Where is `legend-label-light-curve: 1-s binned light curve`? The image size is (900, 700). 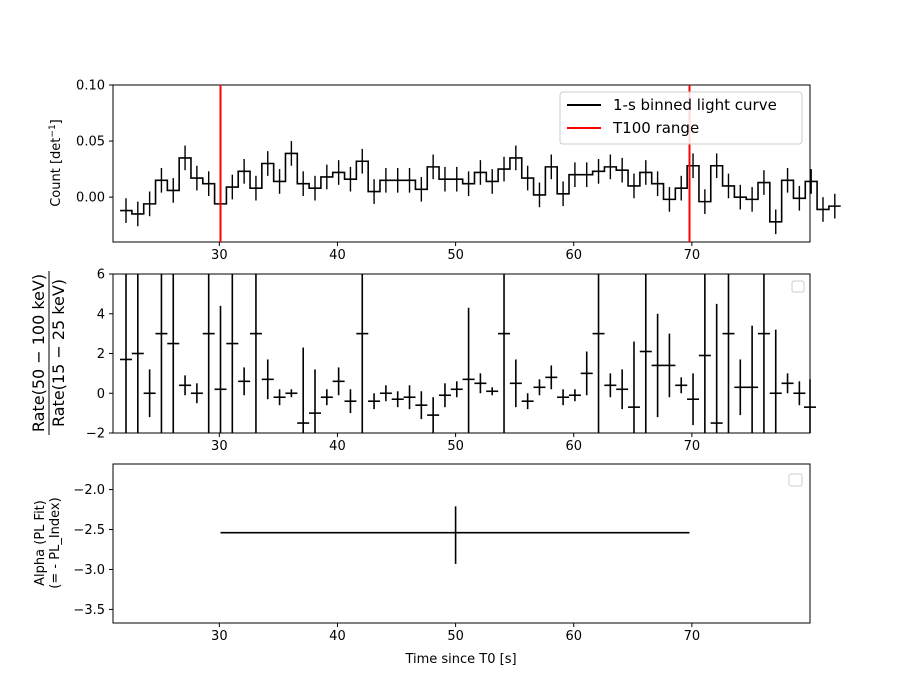
legend-label-light-curve: 1-s binned light curve is located at coordinates (695, 105).